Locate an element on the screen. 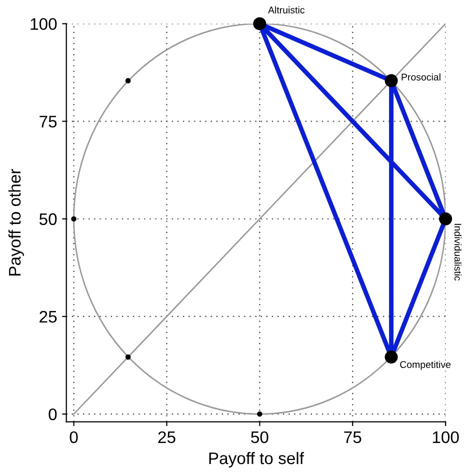  annotation: Prosocial is located at coordinates (421, 77).